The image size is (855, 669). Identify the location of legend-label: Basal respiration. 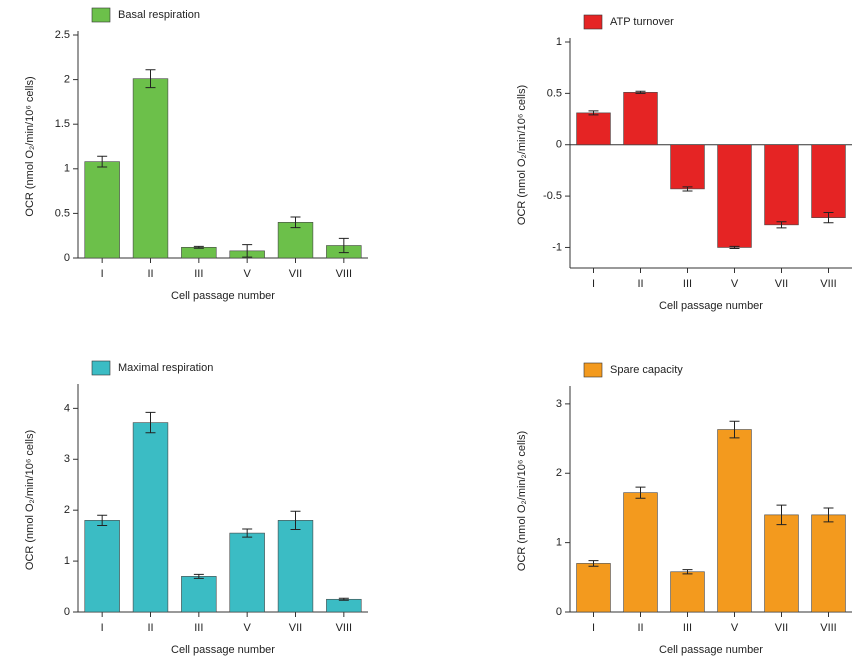
(159, 15).